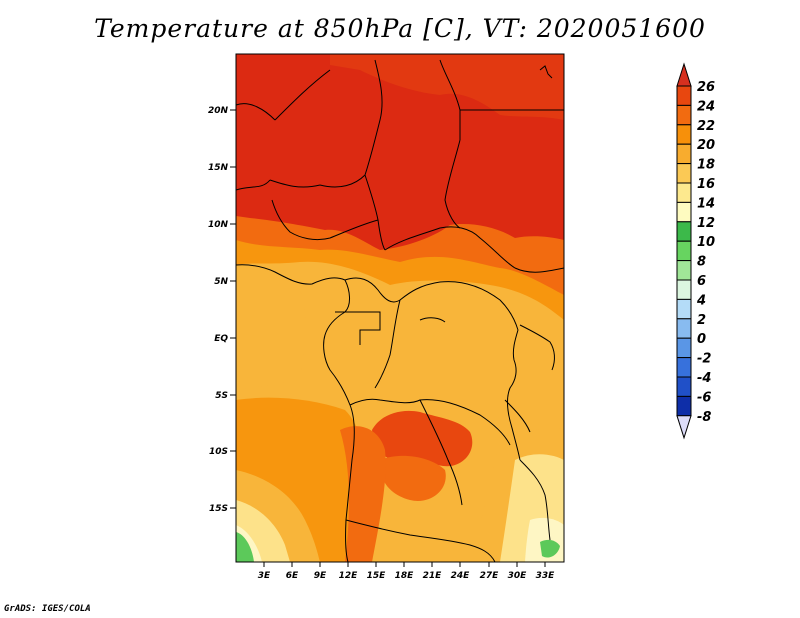 Image resolution: width=800 pixels, height=618 pixels. What do you see at coordinates (349, 576) in the screenshot?
I see `lon-label: 12E` at bounding box center [349, 576].